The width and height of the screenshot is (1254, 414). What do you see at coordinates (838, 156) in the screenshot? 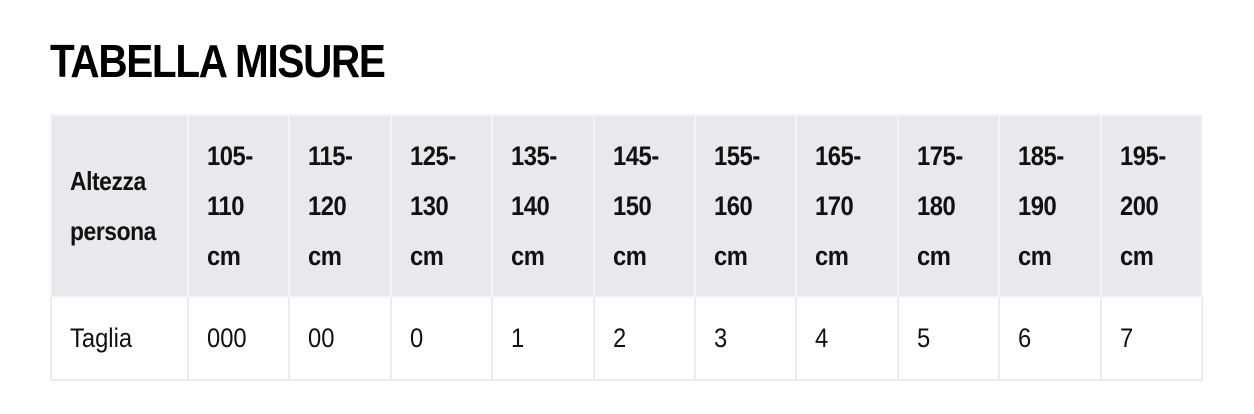
I see `range-line: 165-` at bounding box center [838, 156].